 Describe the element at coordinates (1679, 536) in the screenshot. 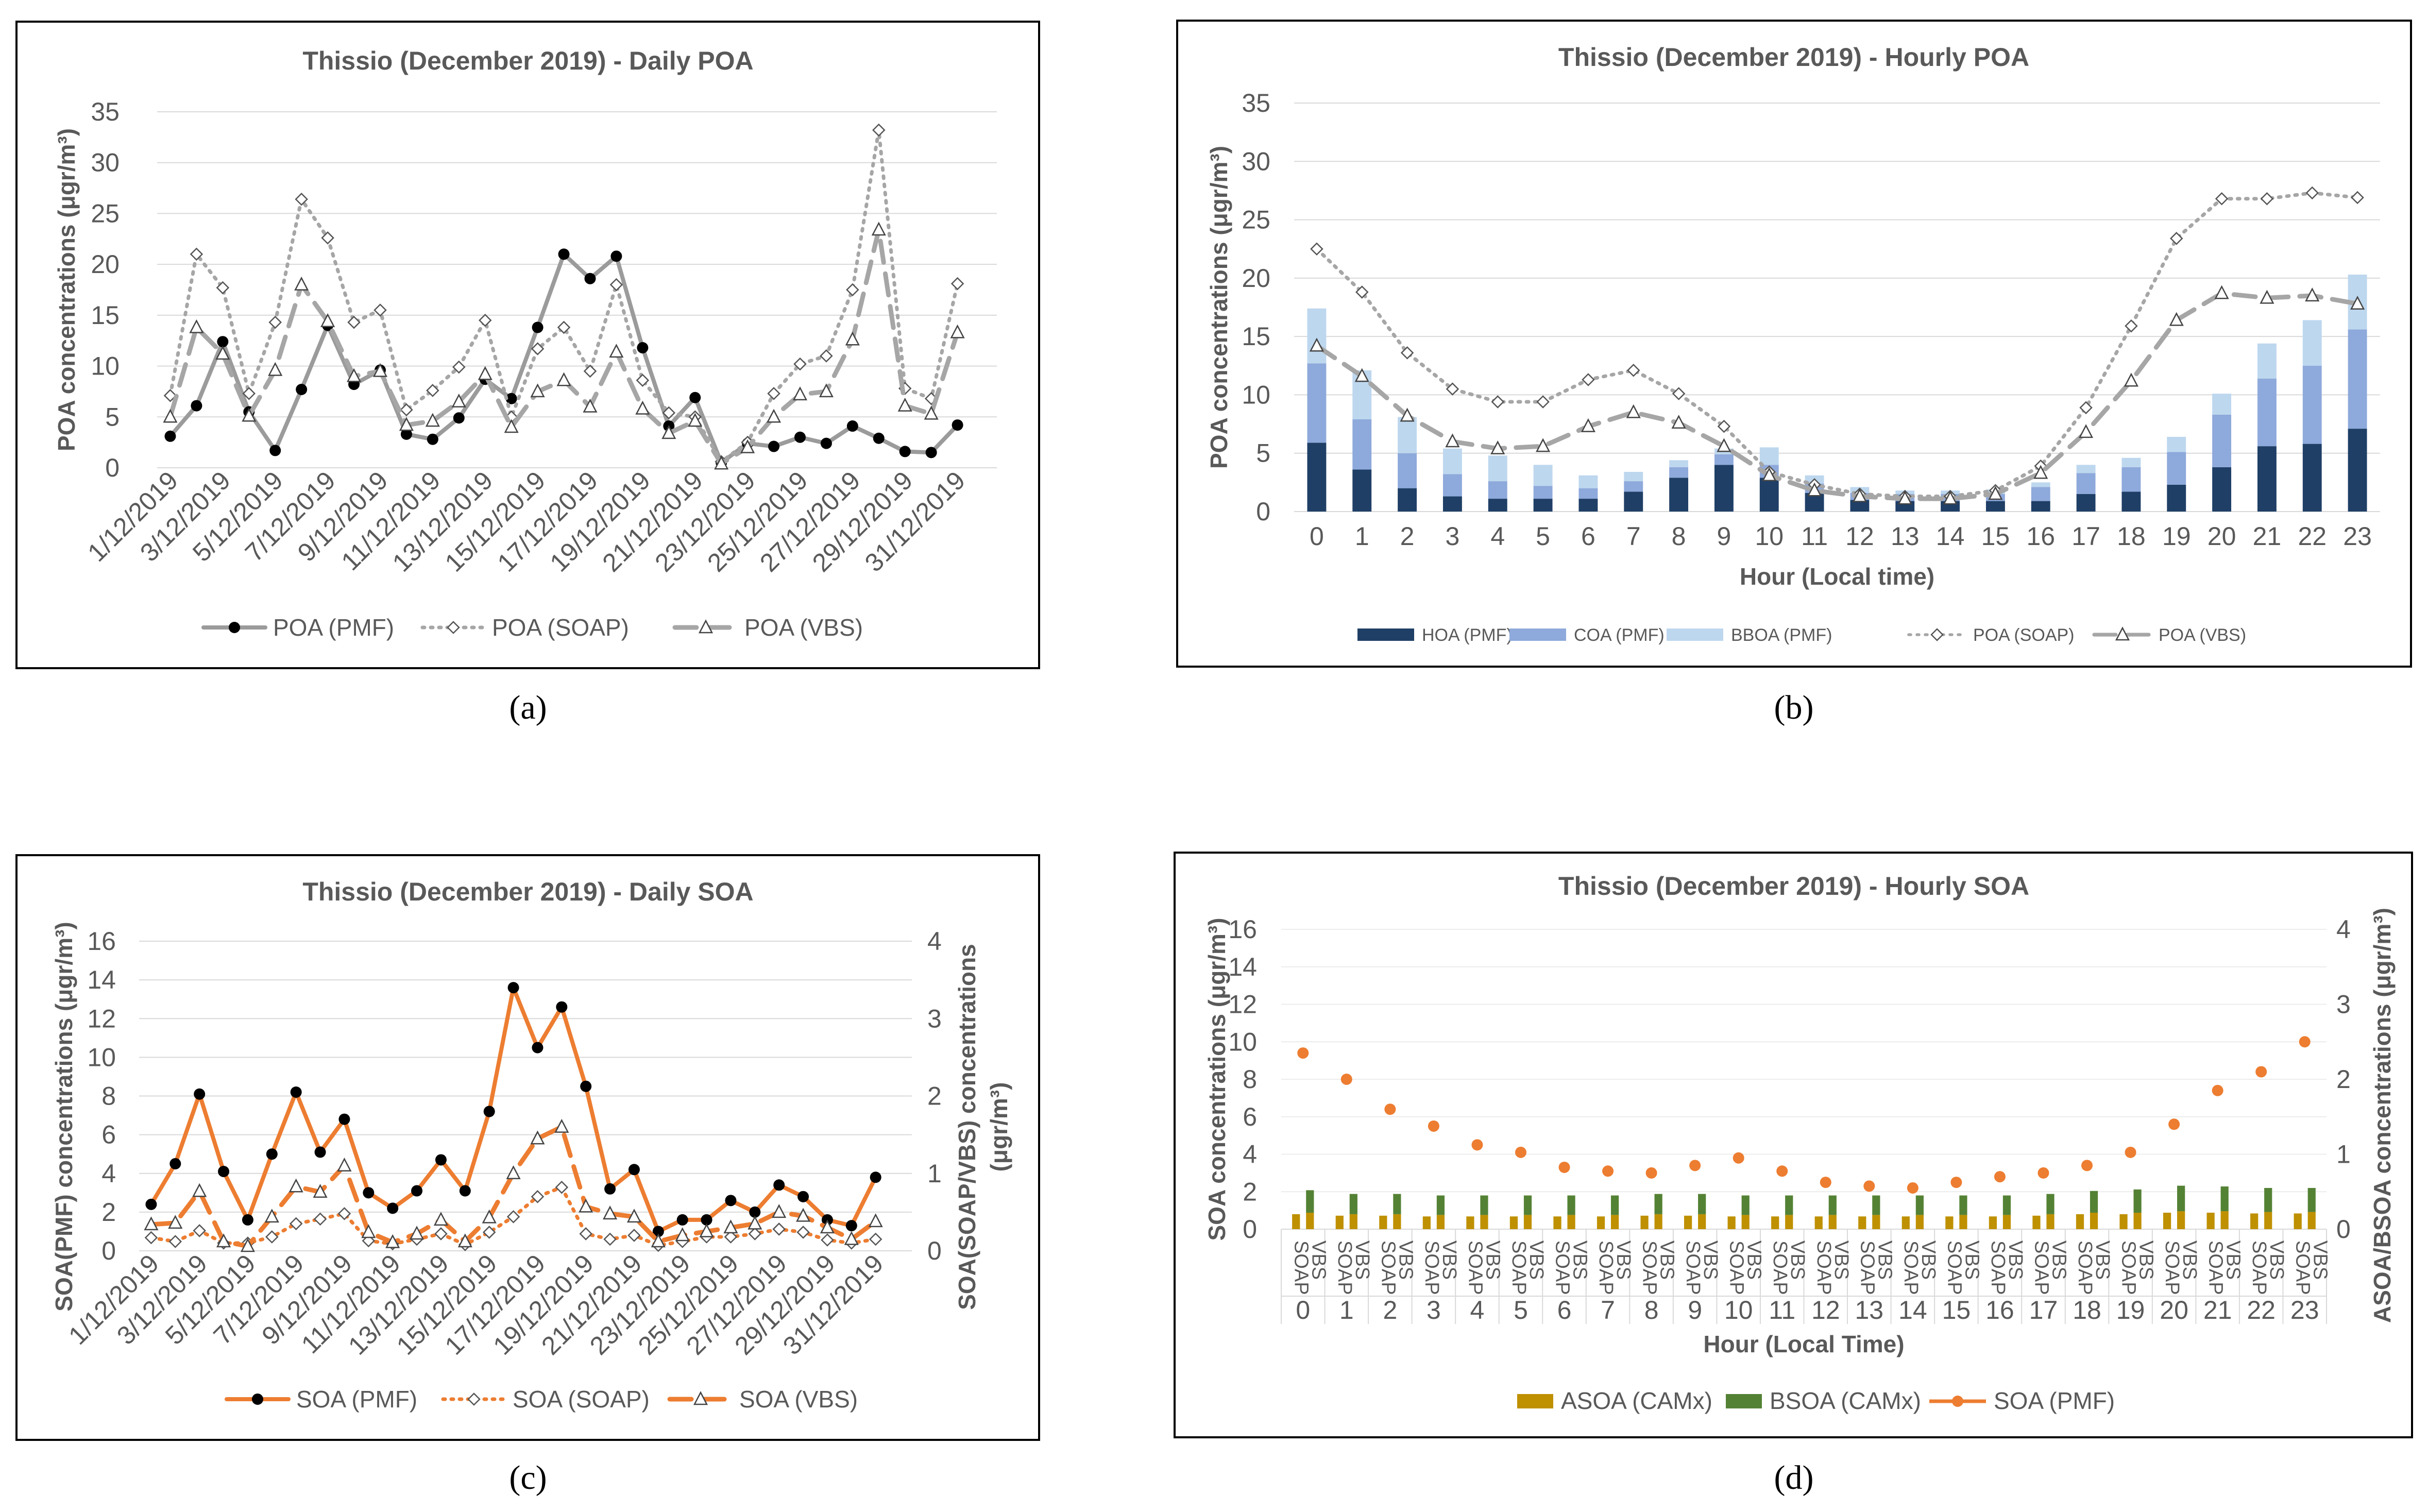

I see `panel-b-xtick-label: 8` at that location.